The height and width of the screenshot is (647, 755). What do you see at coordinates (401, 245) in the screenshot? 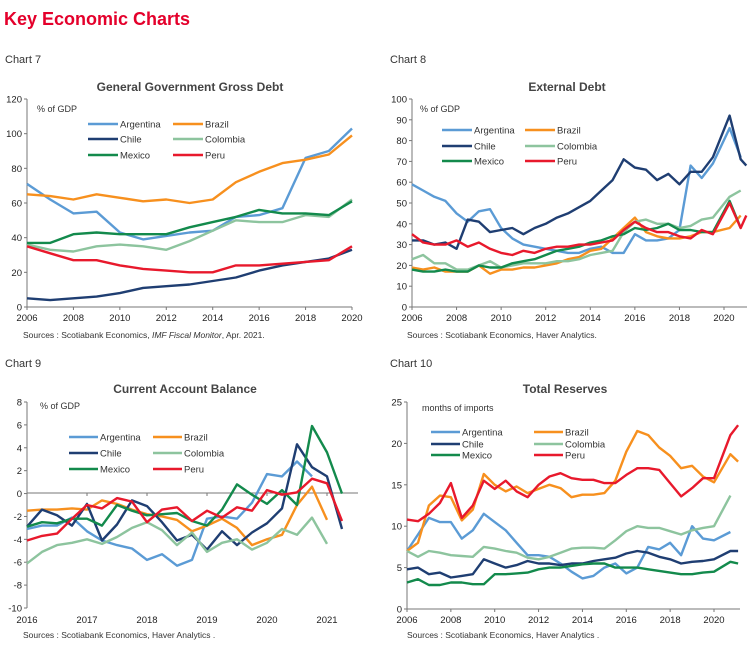
I see `y-tick-label: 30` at bounding box center [401, 245].